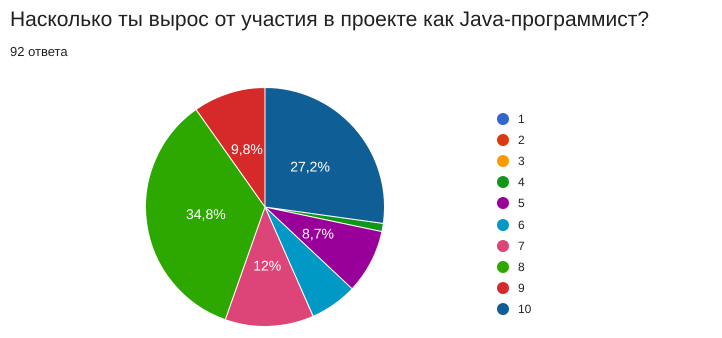 The image size is (722, 338). What do you see at coordinates (521, 161) in the screenshot?
I see `legend-label: 3` at bounding box center [521, 161].